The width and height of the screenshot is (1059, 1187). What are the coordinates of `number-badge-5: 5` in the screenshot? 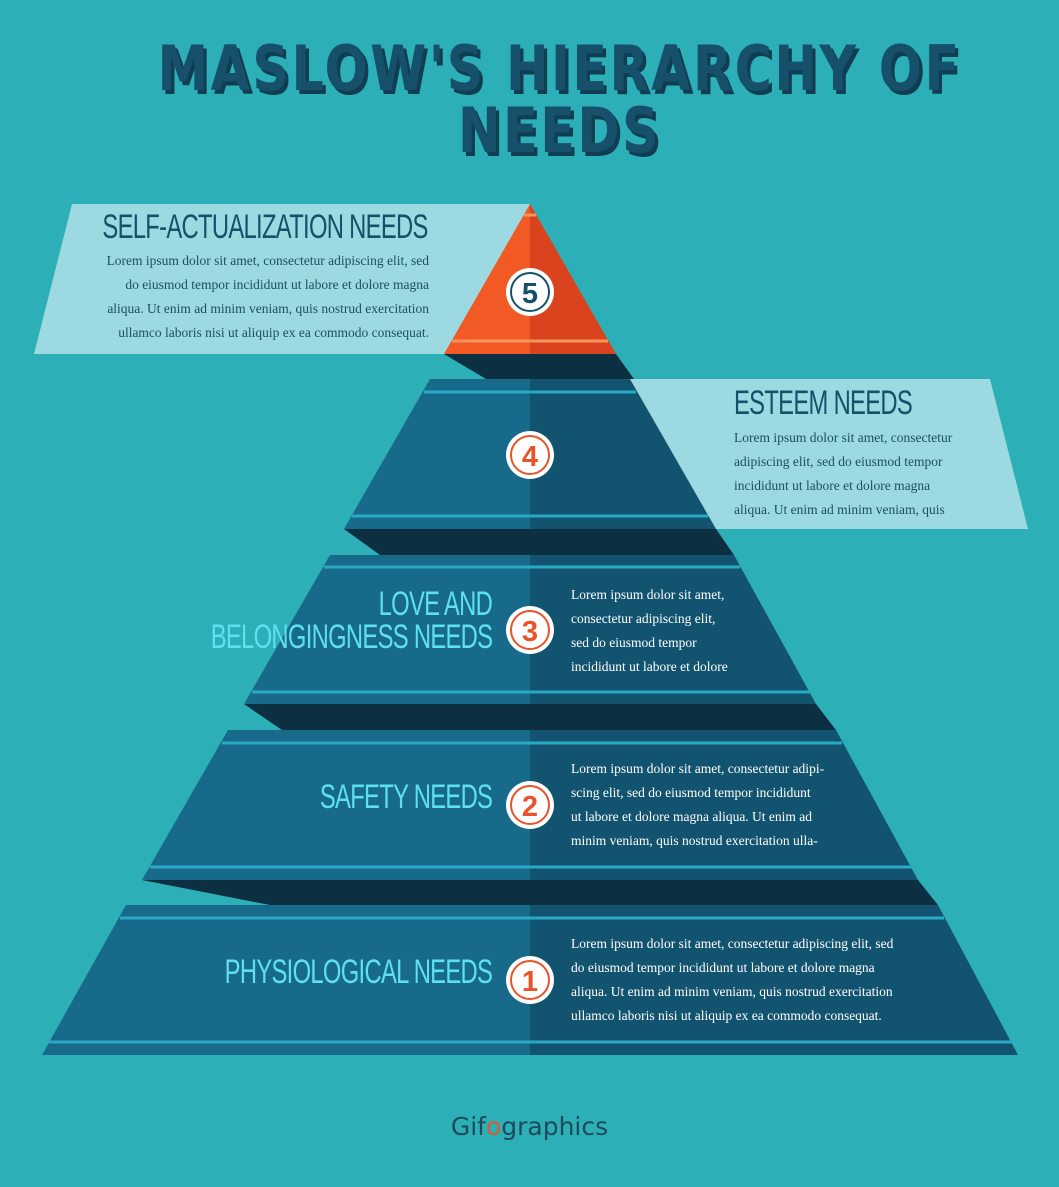 It's located at (530, 292).